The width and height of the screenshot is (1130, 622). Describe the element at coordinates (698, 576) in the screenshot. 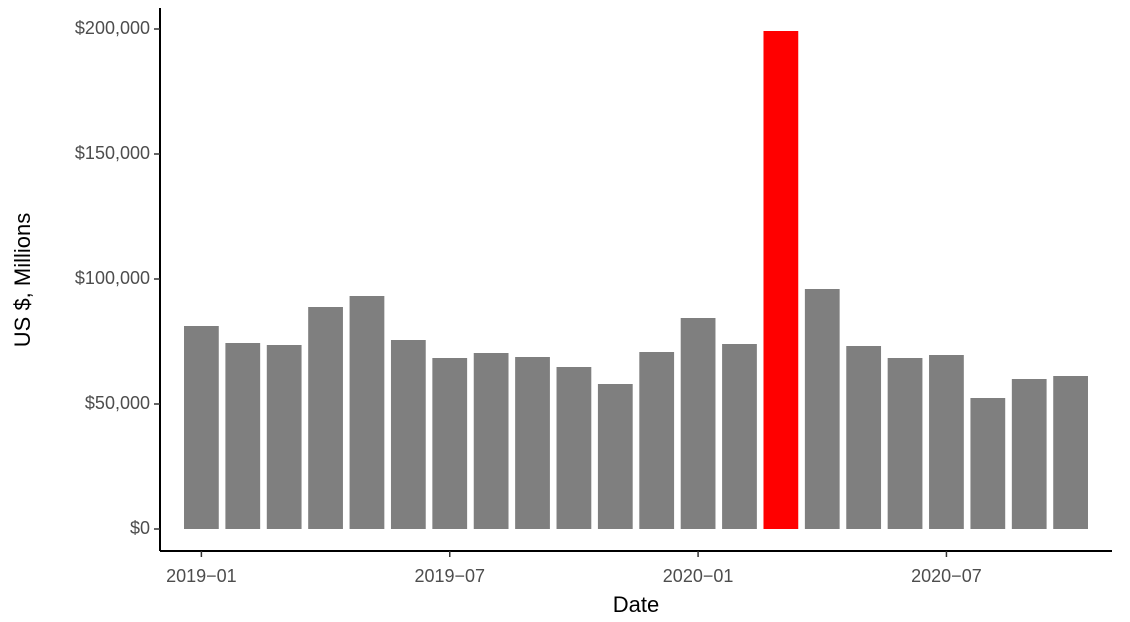

I see `x-tick-label: 2020−01` at that location.